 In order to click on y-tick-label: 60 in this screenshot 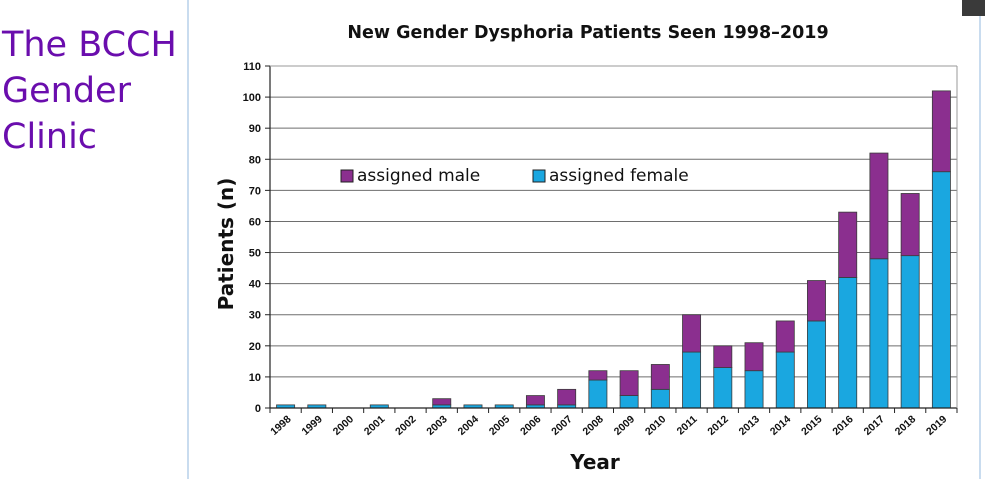, I will do `click(255, 222)`.